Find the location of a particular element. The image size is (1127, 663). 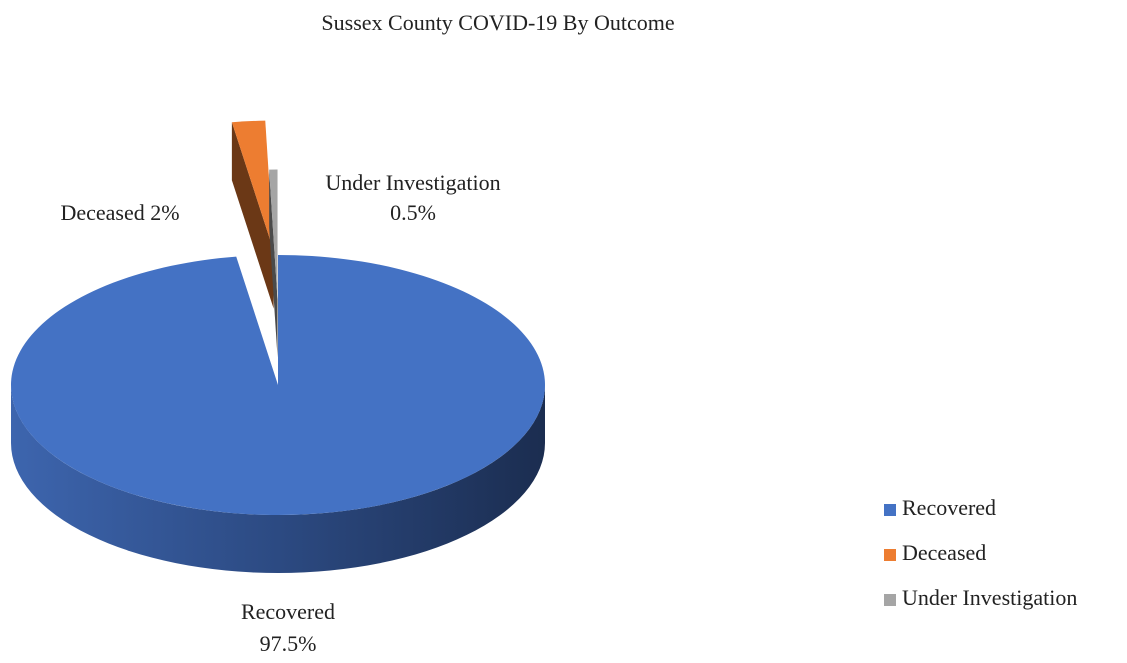

data-label-value: 2% is located at coordinates (164, 212).